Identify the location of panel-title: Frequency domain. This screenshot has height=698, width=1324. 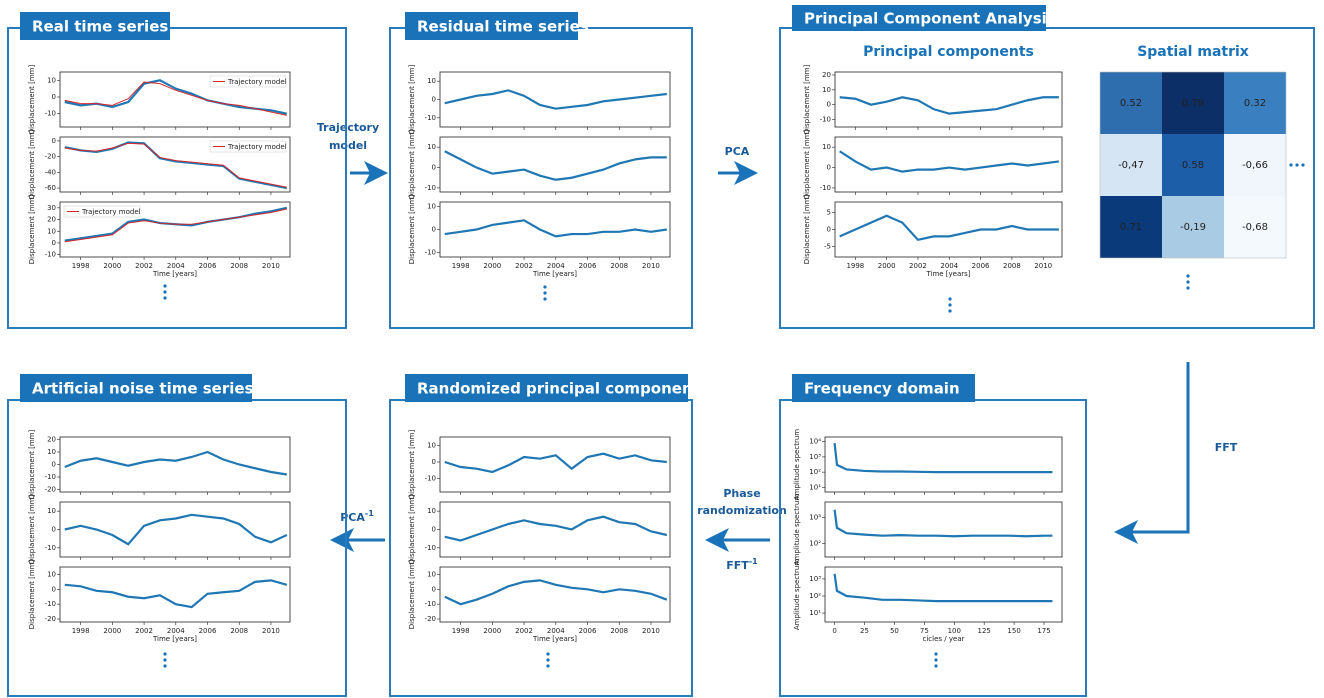
(882, 389).